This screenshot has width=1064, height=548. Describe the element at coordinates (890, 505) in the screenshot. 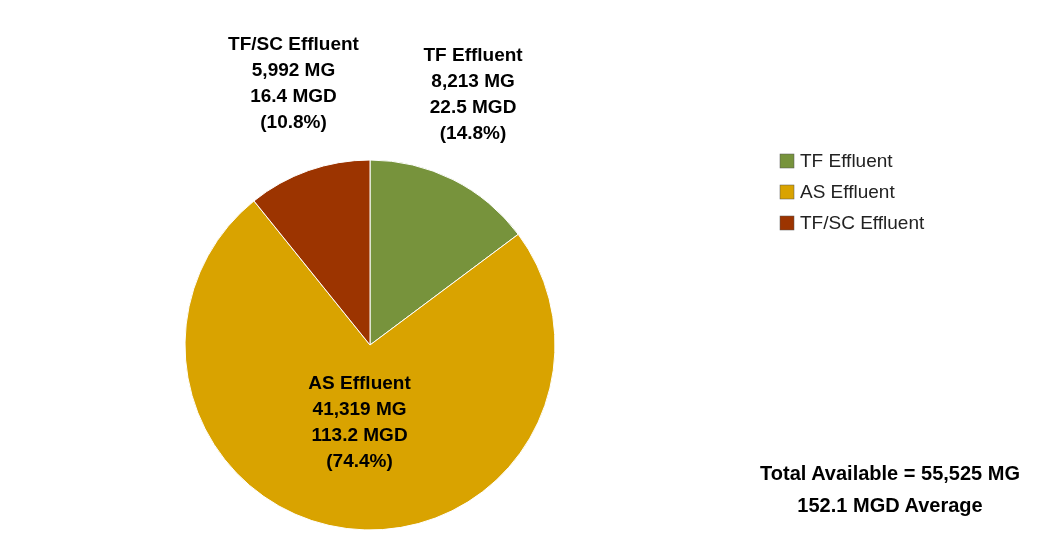

I see `text: 152.1 MGD Average` at that location.